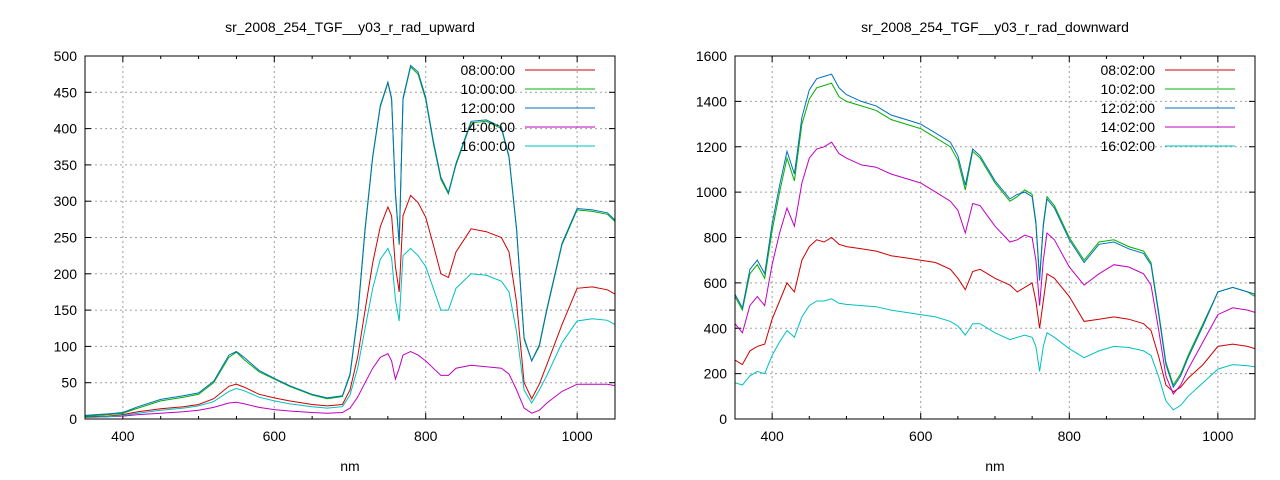  I want to click on legend-label: 16:00:00, so click(488, 146).